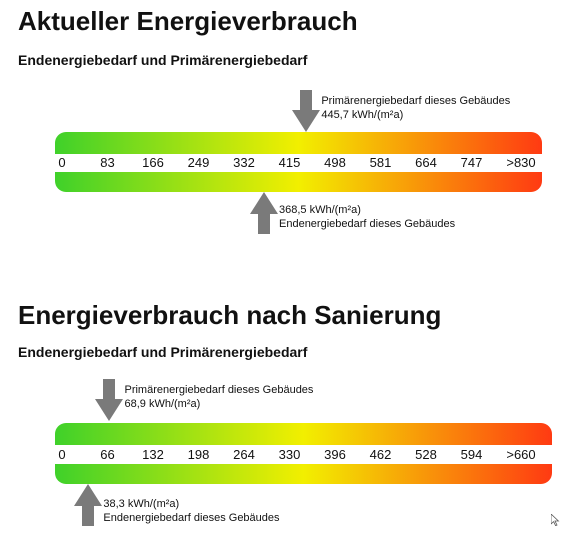  What do you see at coordinates (162, 404) in the screenshot?
I see `primary-value: 68,9 kWh/(m²a)` at bounding box center [162, 404].